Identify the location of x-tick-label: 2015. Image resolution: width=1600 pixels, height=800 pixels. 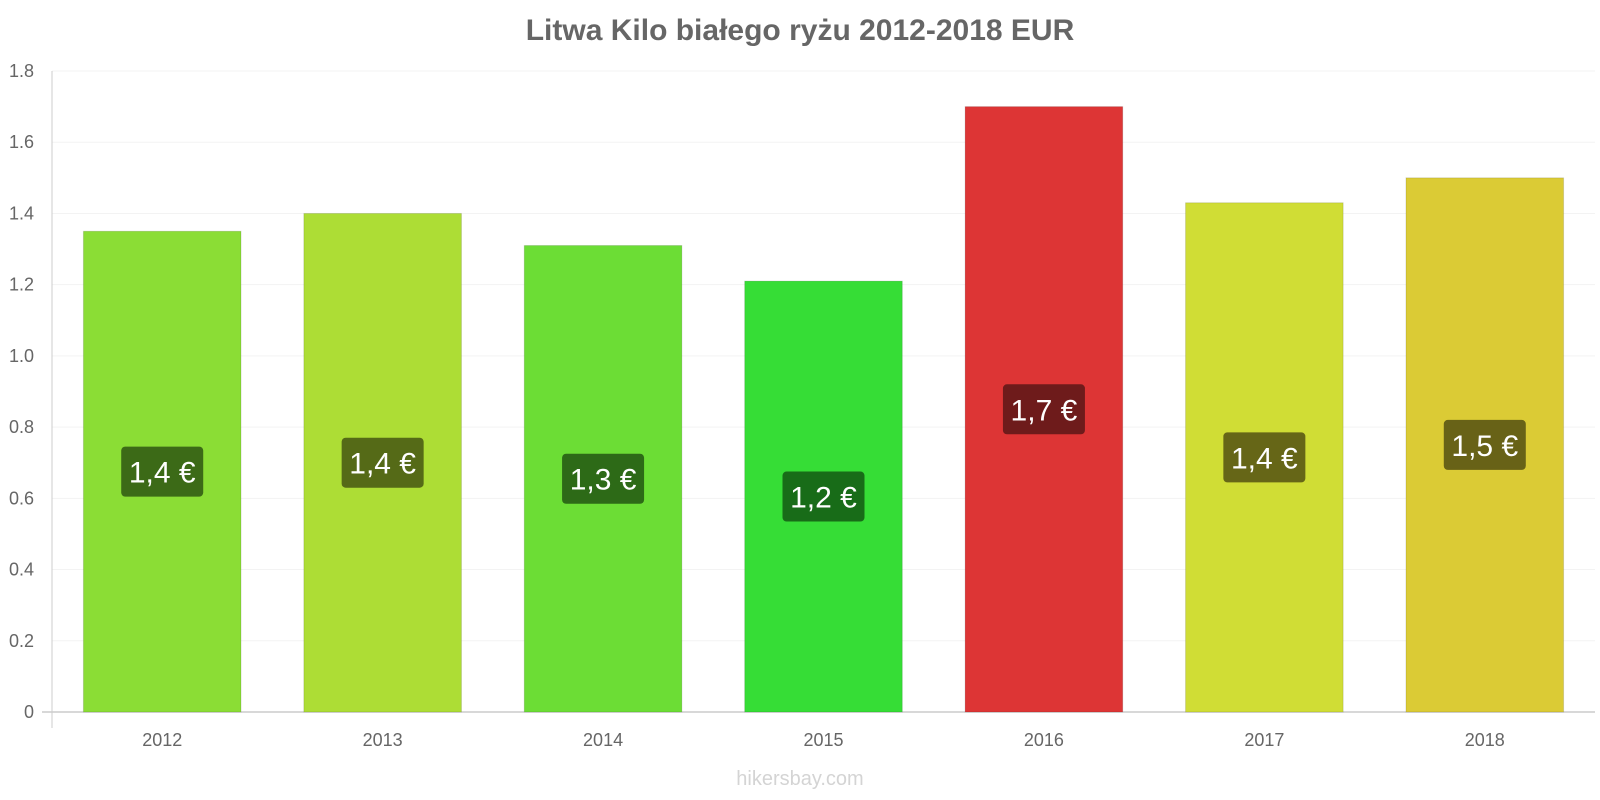
(823, 740).